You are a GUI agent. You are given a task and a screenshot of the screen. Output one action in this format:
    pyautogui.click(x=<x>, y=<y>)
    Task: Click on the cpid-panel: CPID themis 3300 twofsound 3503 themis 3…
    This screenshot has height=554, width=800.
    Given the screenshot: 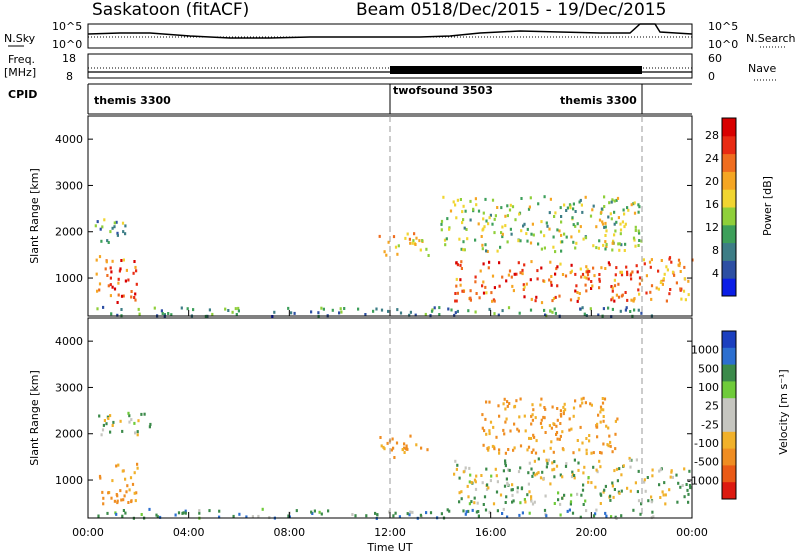 What is the action you would take?
    pyautogui.click(x=350, y=99)
    